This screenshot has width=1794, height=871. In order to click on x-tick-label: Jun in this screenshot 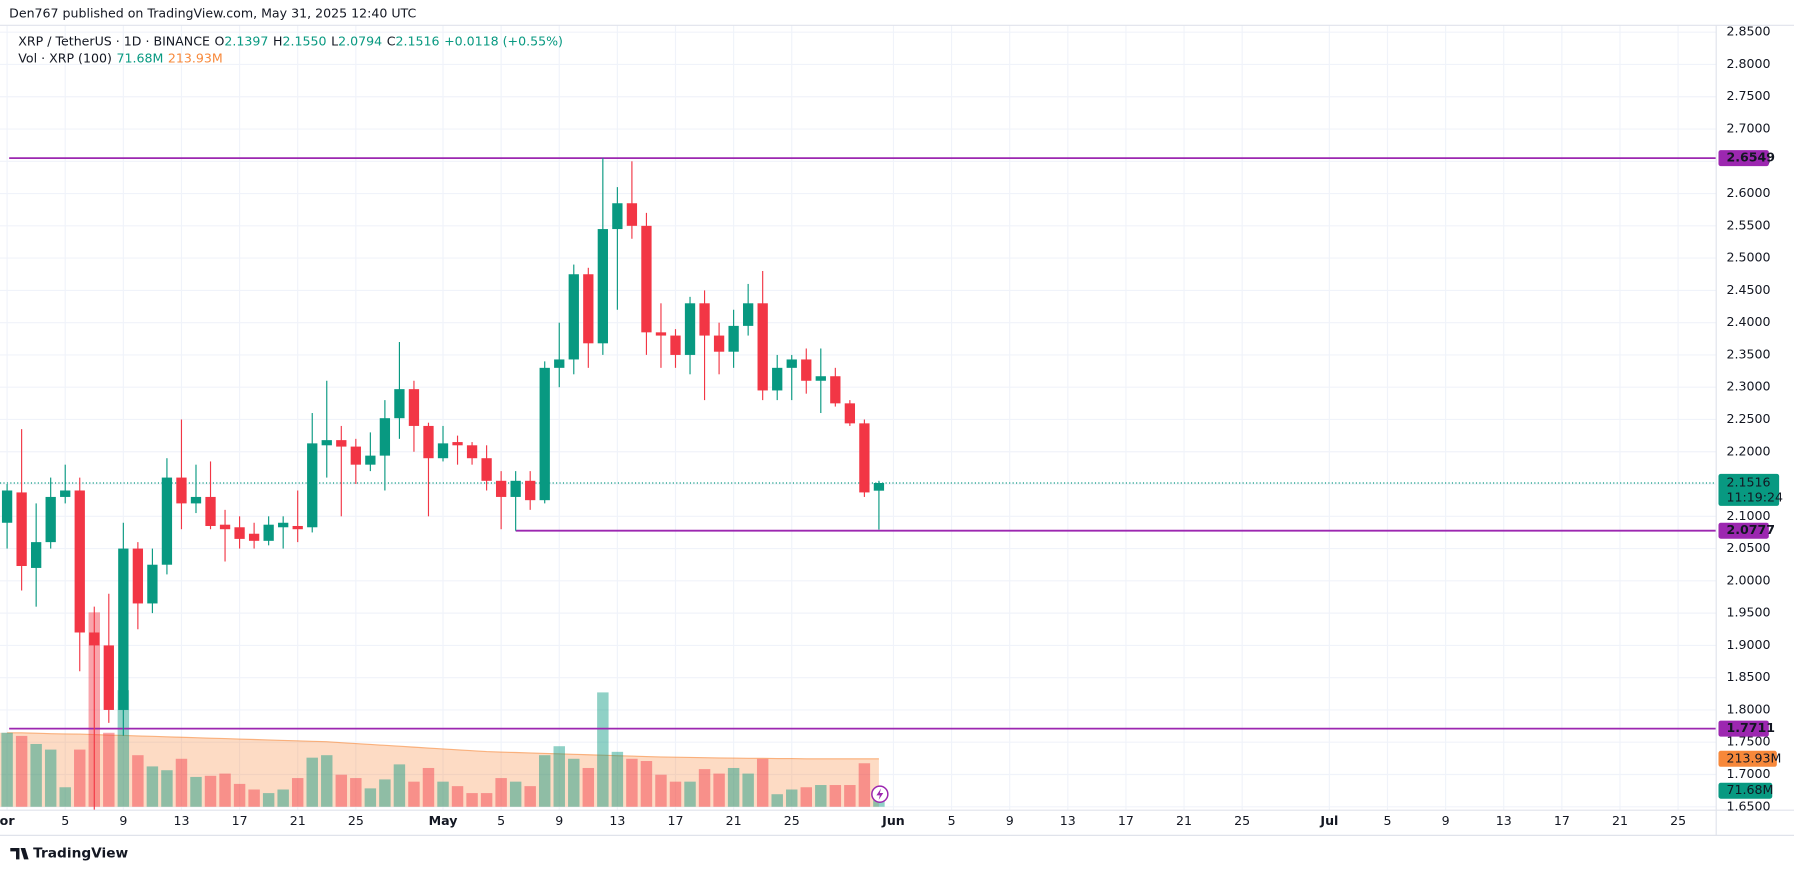, I will do `click(893, 820)`.